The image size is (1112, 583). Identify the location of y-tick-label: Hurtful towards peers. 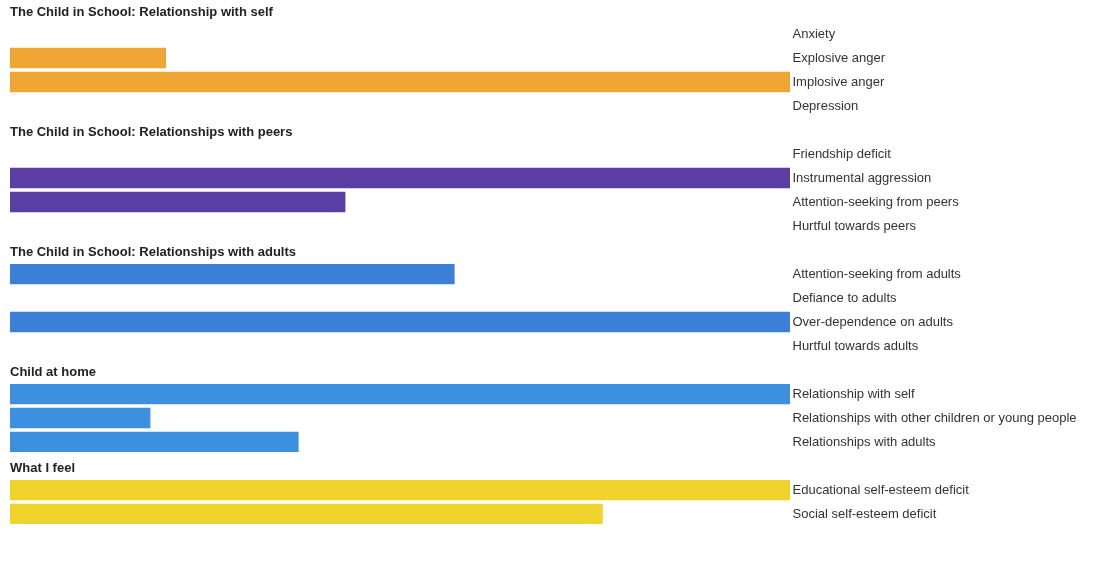
(854, 225).